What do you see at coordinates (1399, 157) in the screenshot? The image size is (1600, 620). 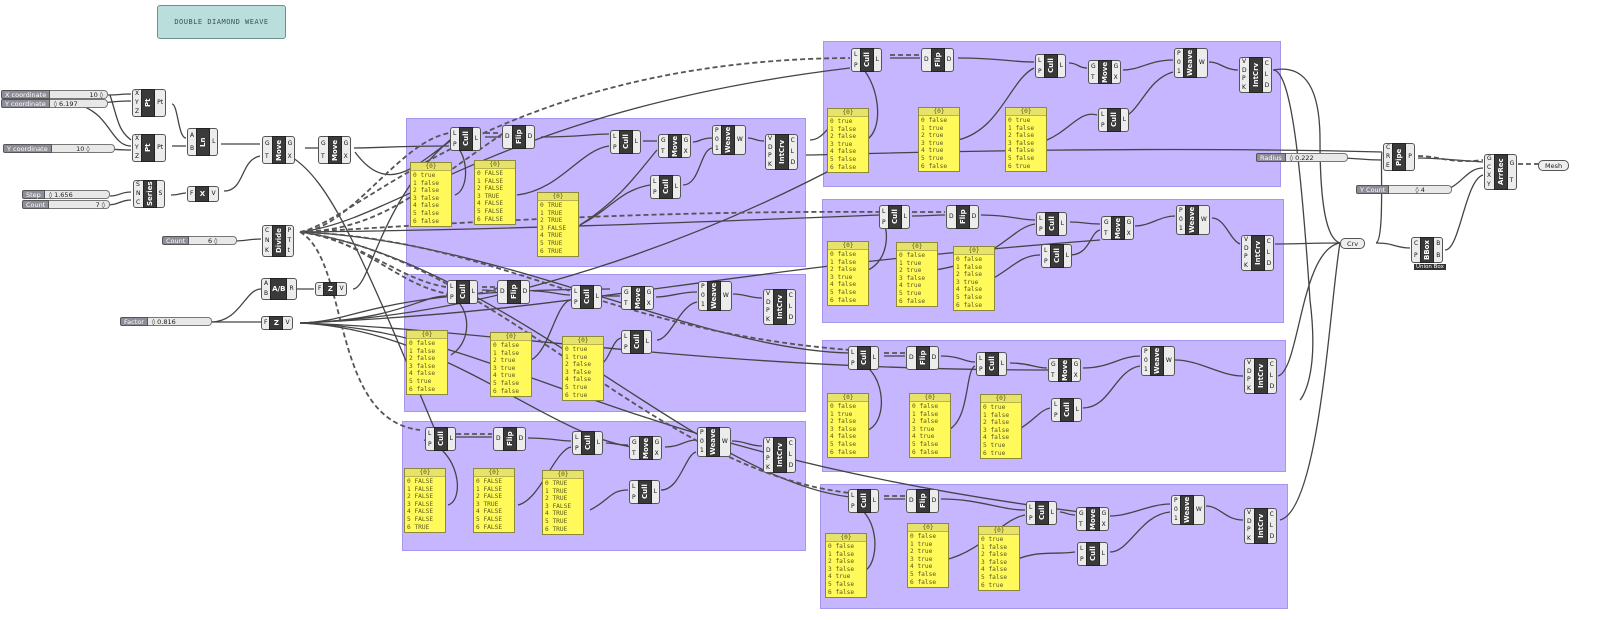 I see `pipe-component: C R E Pipe P` at bounding box center [1399, 157].